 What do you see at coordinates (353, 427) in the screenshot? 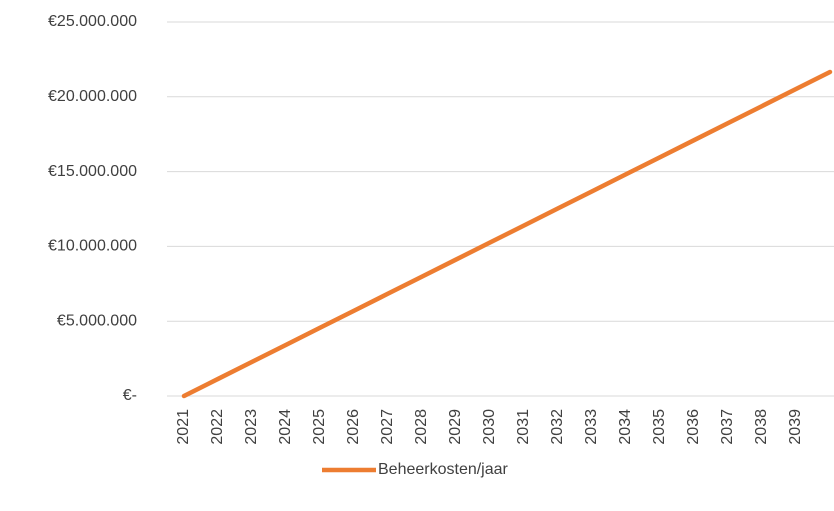
I see `x-tick-label: 2026` at bounding box center [353, 427].